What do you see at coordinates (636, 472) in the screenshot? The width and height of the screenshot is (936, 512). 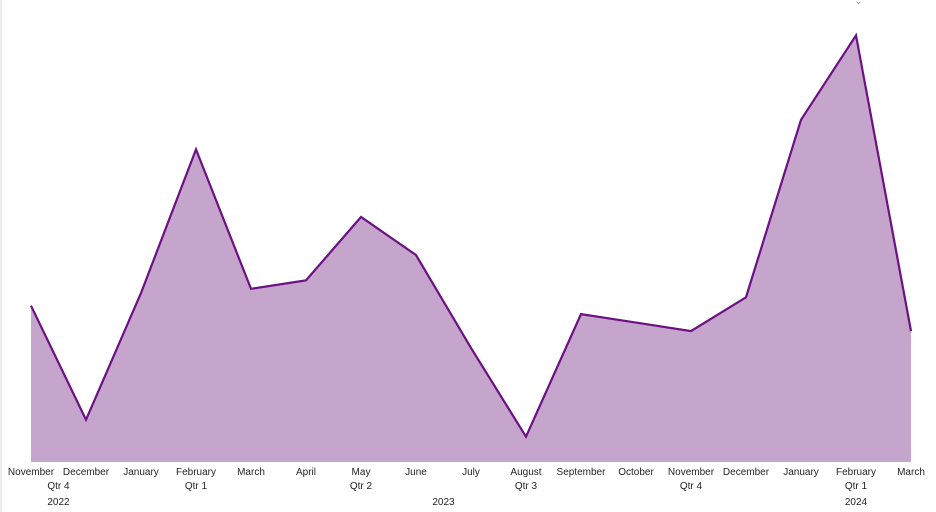 I see `month-tick-label: October` at bounding box center [636, 472].